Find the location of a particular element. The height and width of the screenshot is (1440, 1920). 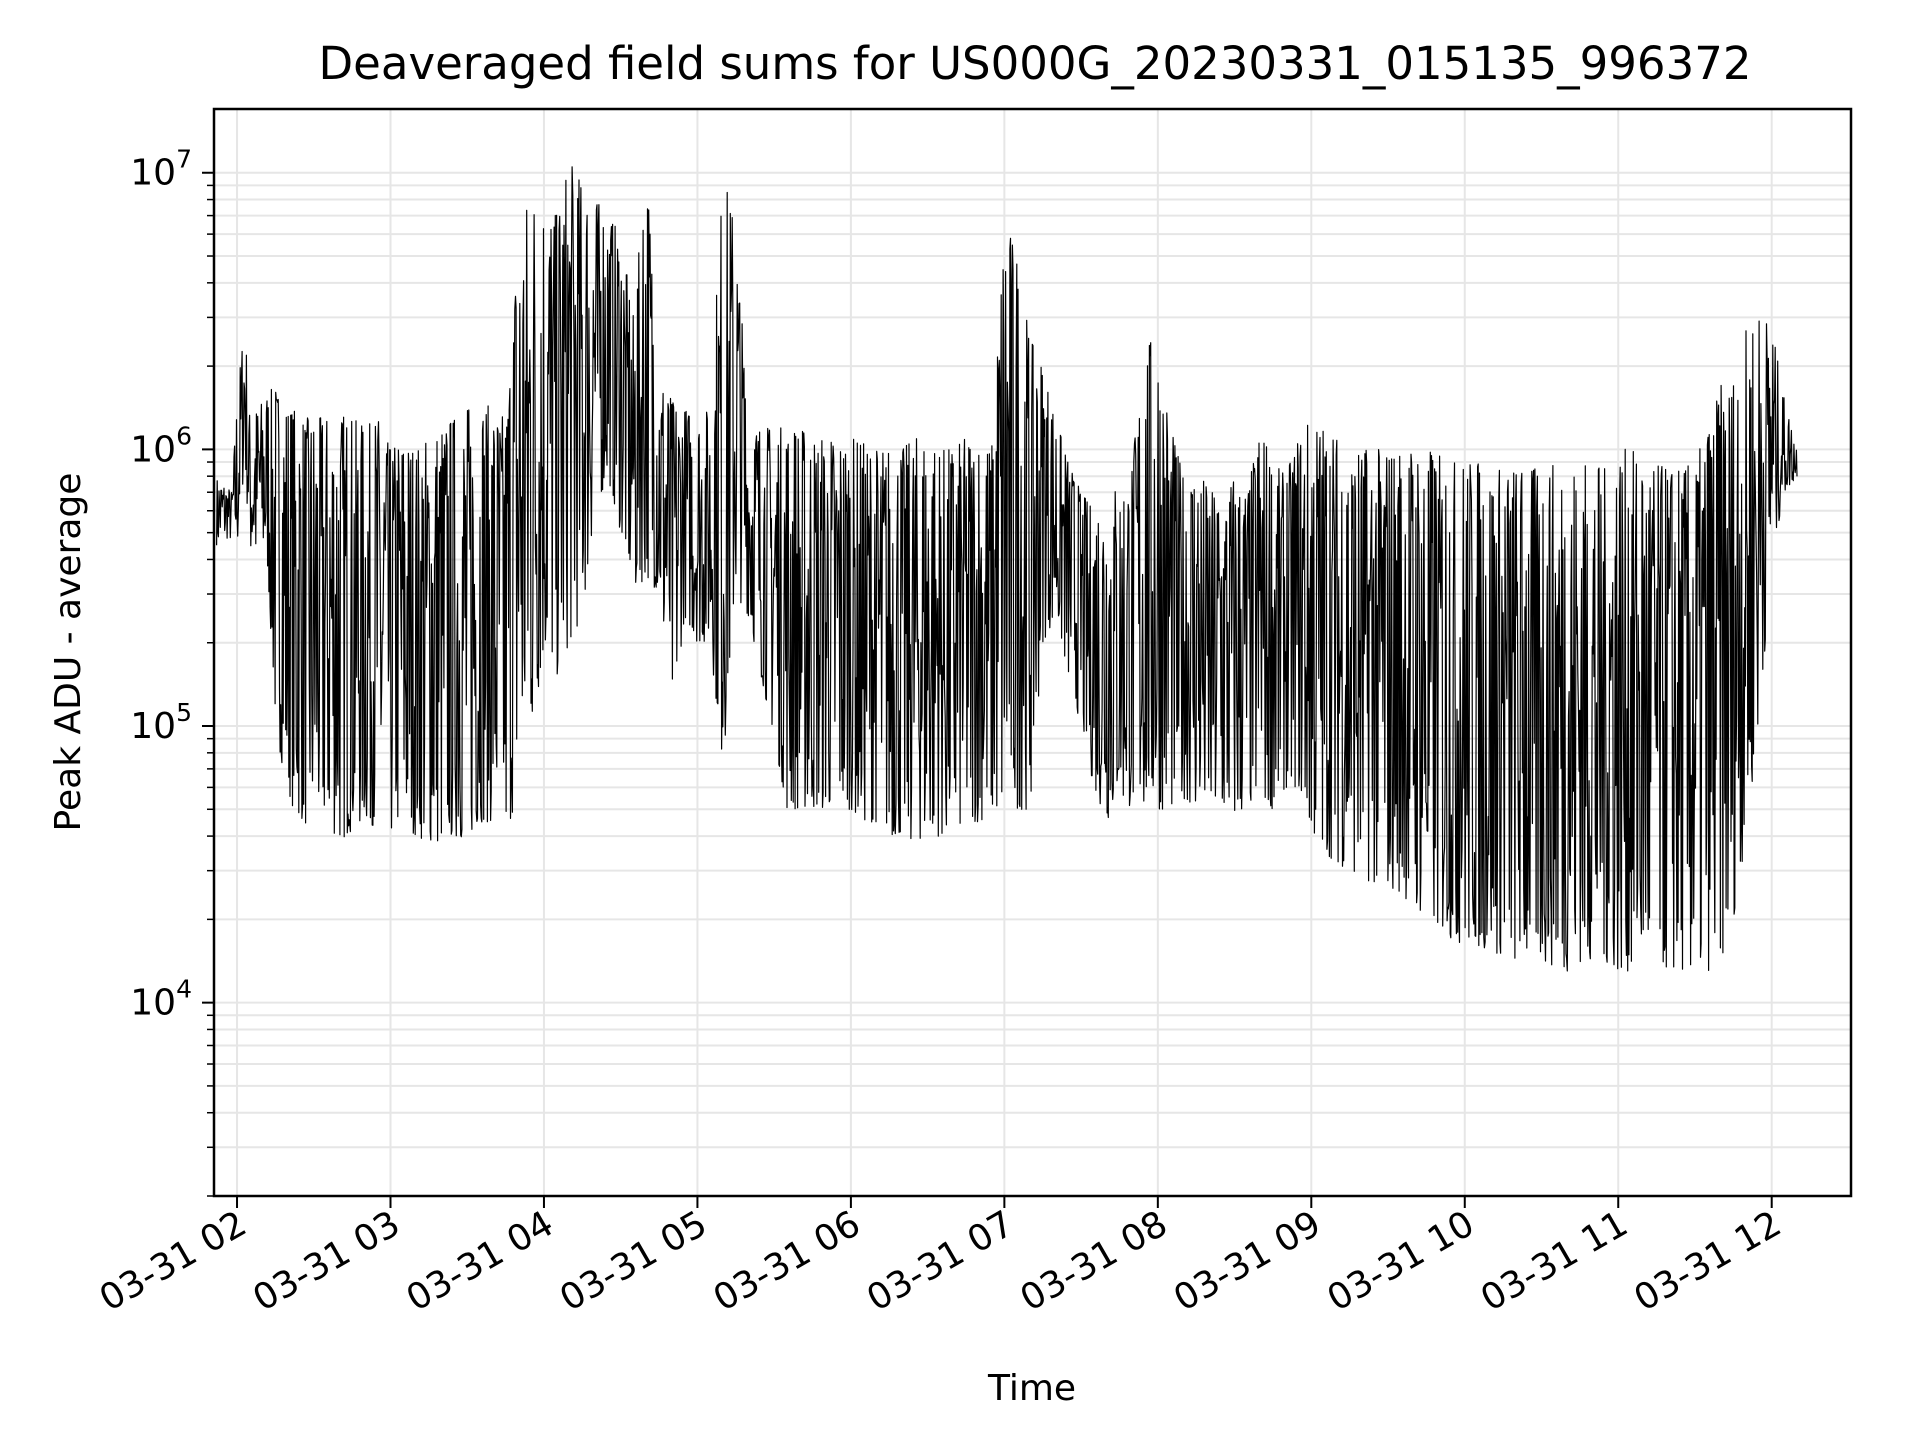

x-axis-label: Time is located at coordinates (1031, 1388).